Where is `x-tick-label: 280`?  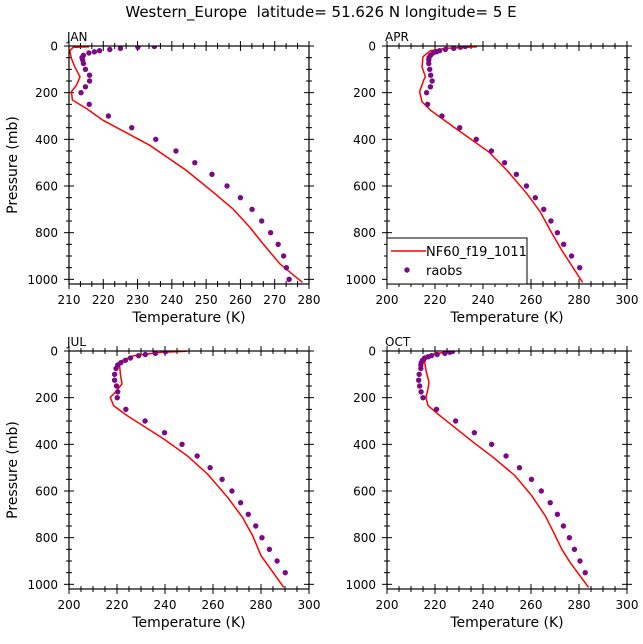 x-tick-label: 280 is located at coordinates (261, 605).